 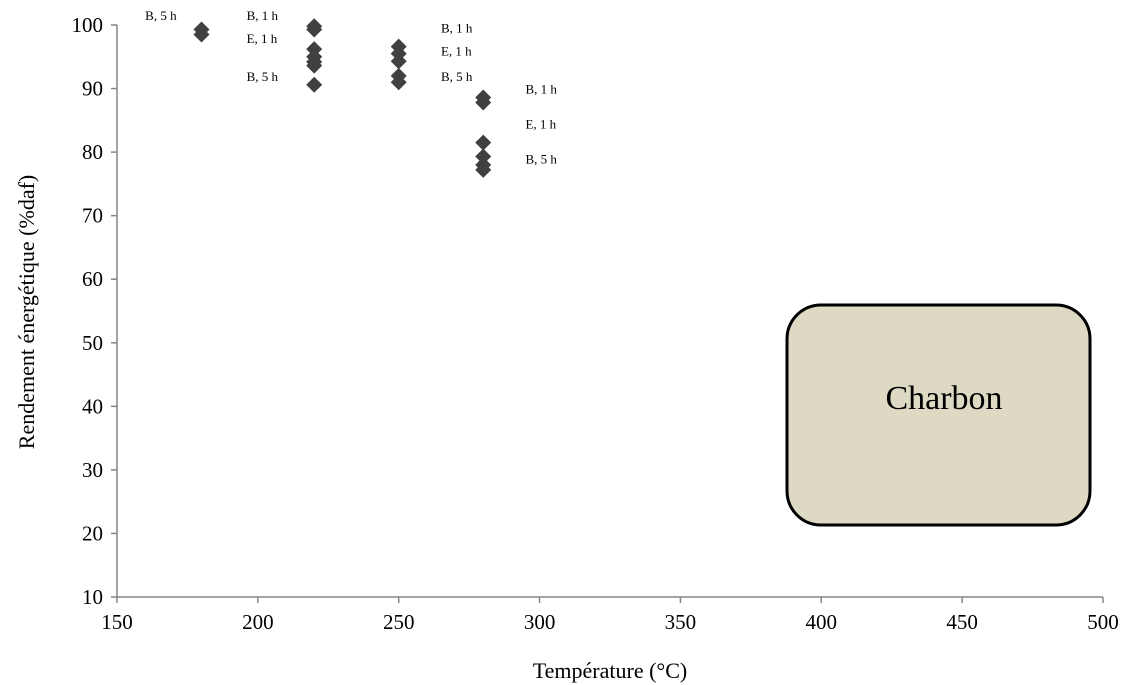 What do you see at coordinates (943, 398) in the screenshot?
I see `charbon-label: Charbon` at bounding box center [943, 398].